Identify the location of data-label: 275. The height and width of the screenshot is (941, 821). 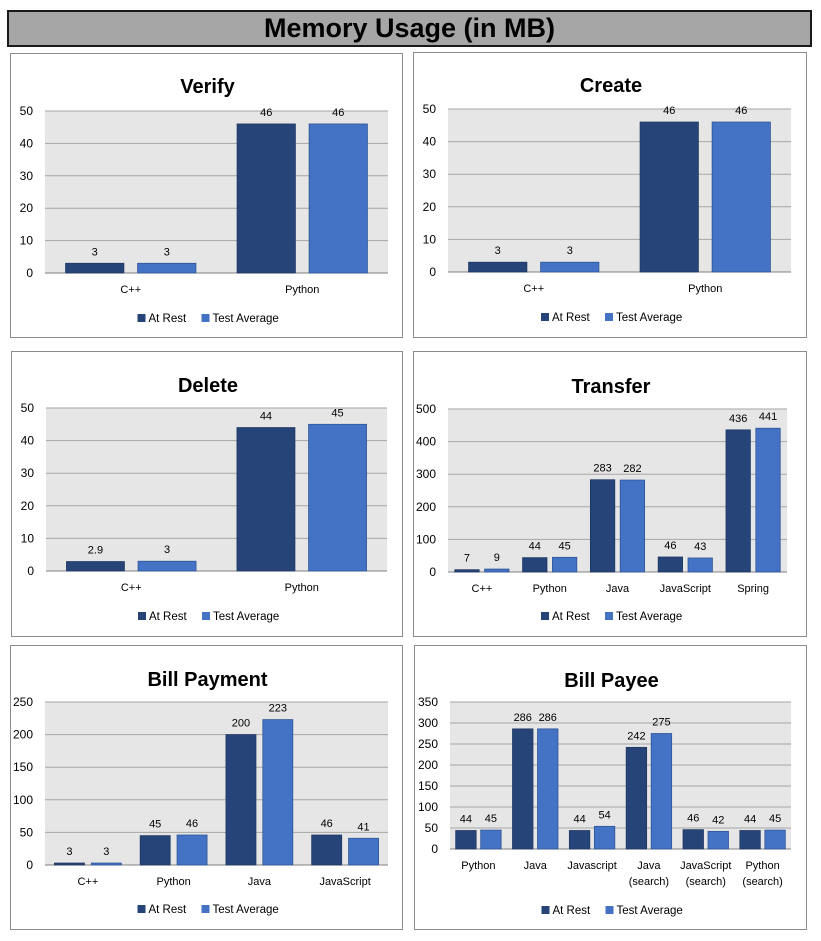
(661, 723).